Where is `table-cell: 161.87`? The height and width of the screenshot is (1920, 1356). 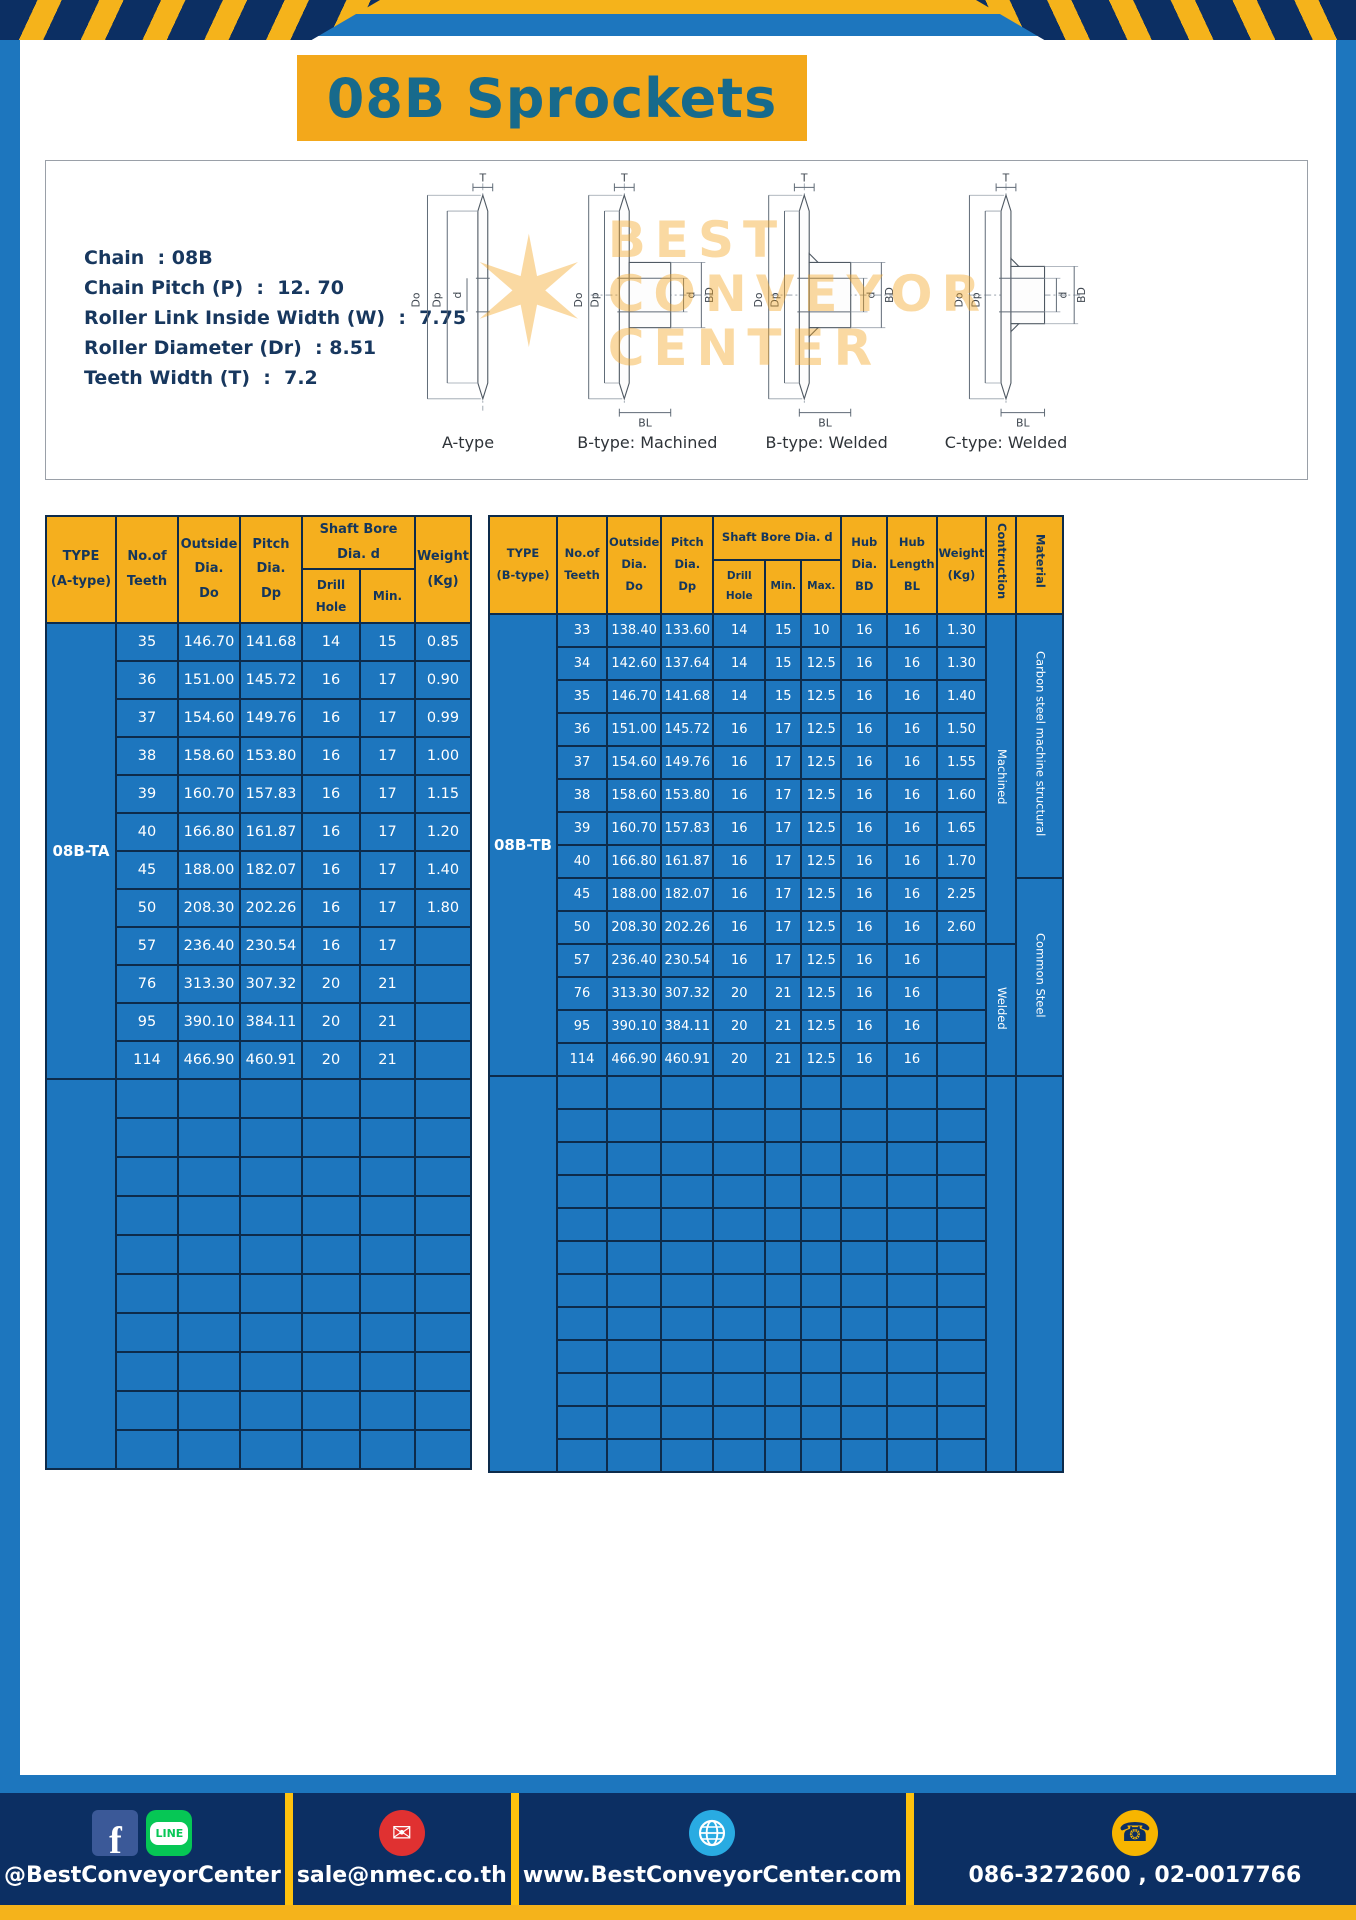 table-cell: 161.87 is located at coordinates (271, 832).